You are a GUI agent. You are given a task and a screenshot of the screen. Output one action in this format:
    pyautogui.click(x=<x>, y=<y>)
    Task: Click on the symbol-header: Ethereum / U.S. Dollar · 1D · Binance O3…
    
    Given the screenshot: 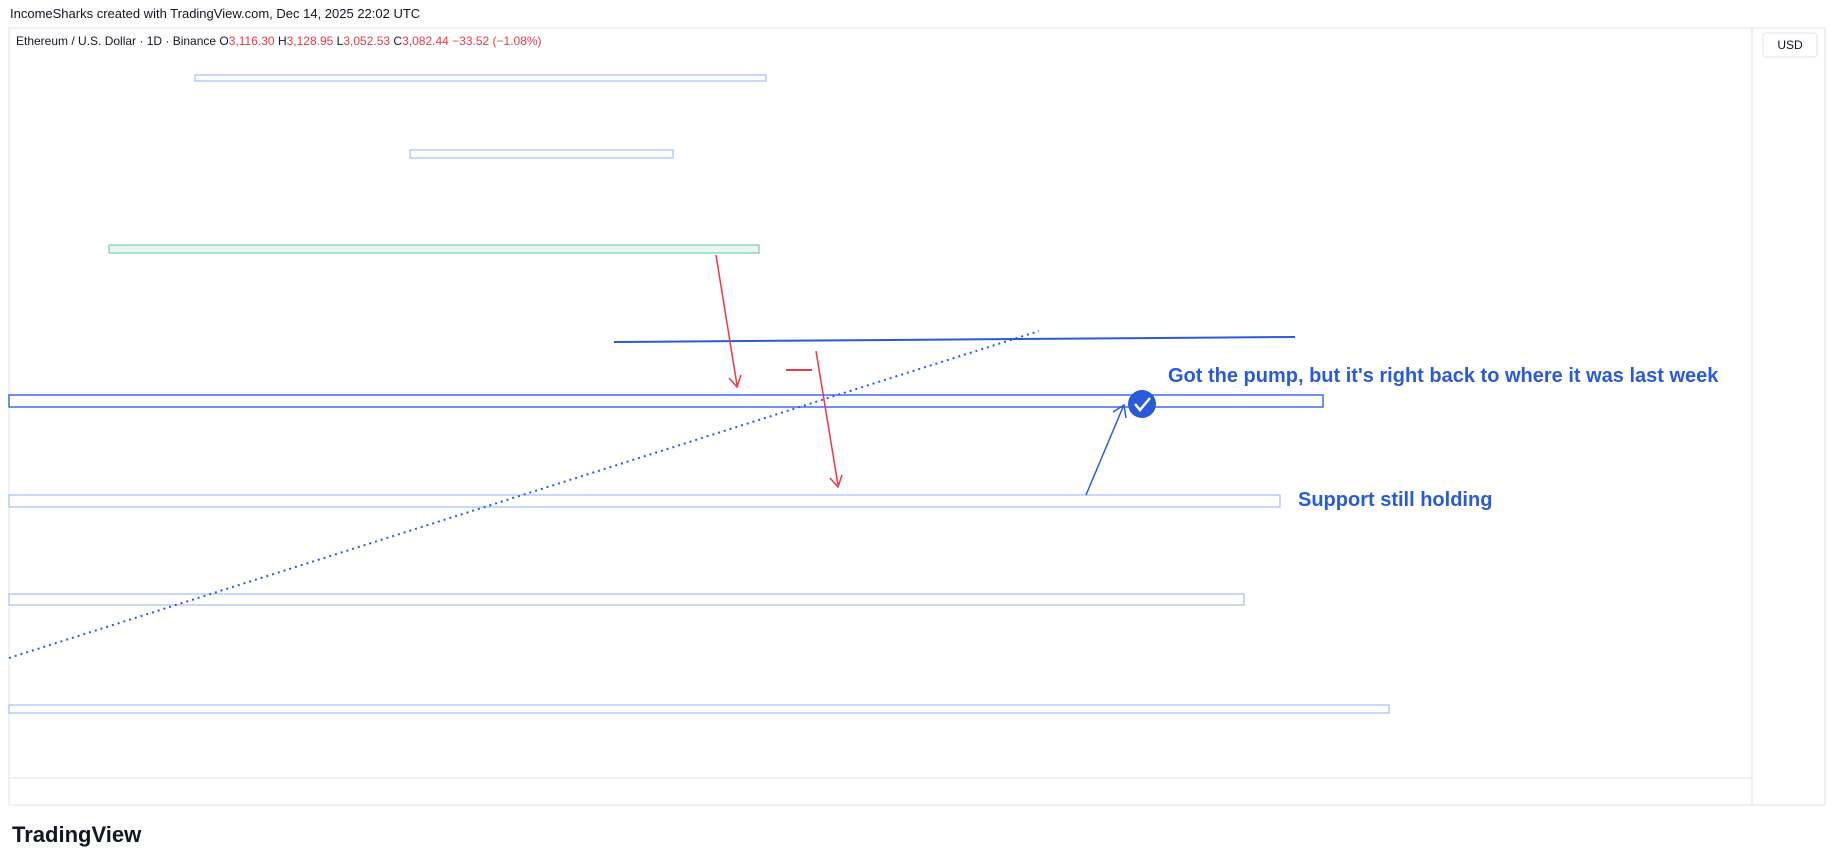 What is the action you would take?
    pyautogui.click(x=279, y=41)
    